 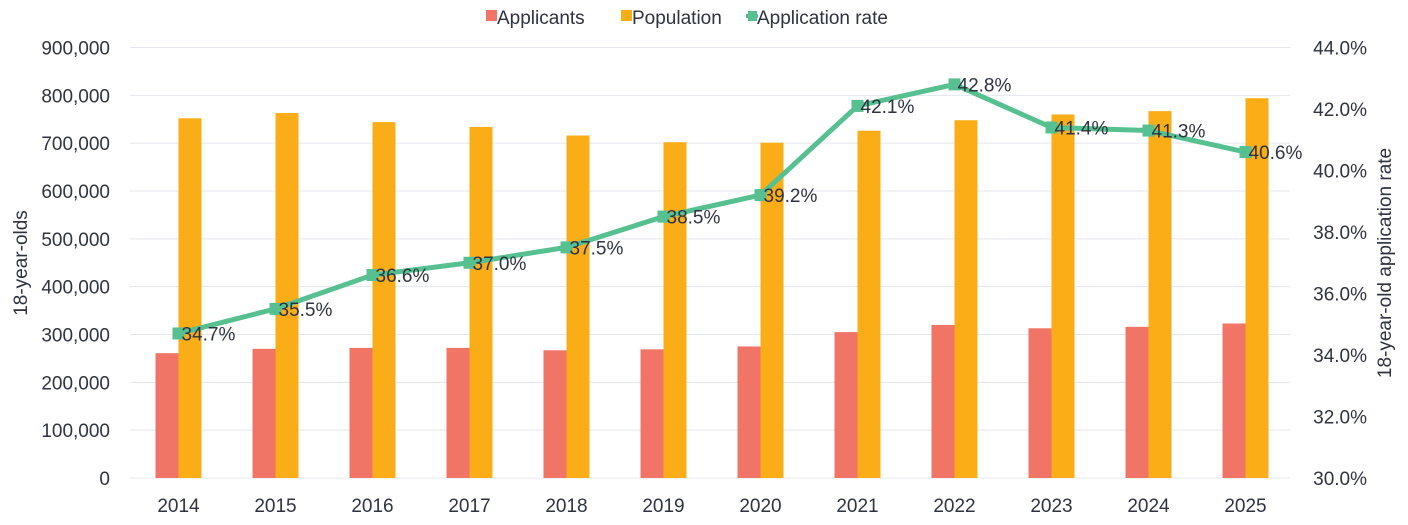 I want to click on legend: Applicants Population Application rate, so click(x=687, y=18).